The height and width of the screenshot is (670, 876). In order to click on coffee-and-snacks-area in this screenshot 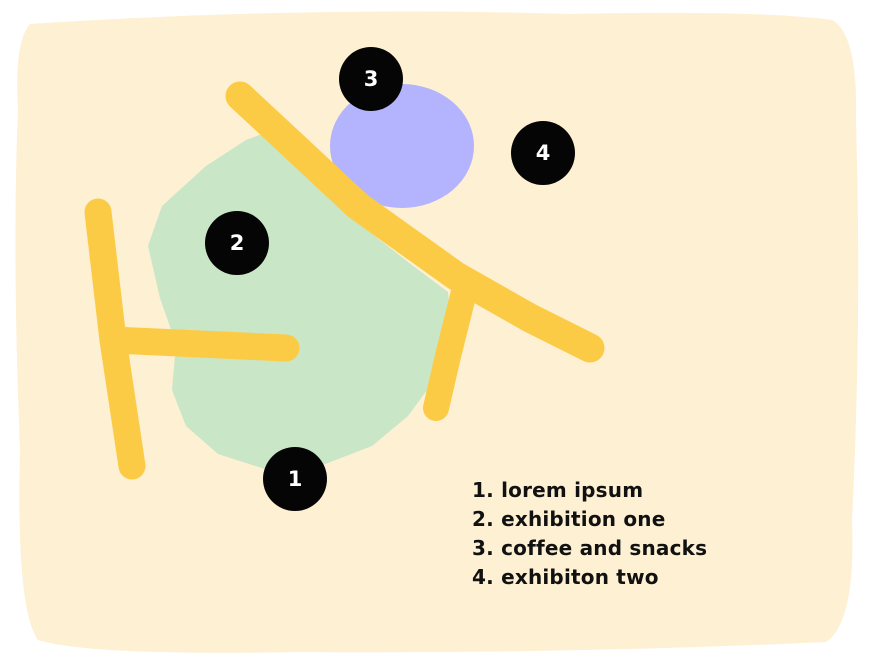, I will do `click(402, 146)`.